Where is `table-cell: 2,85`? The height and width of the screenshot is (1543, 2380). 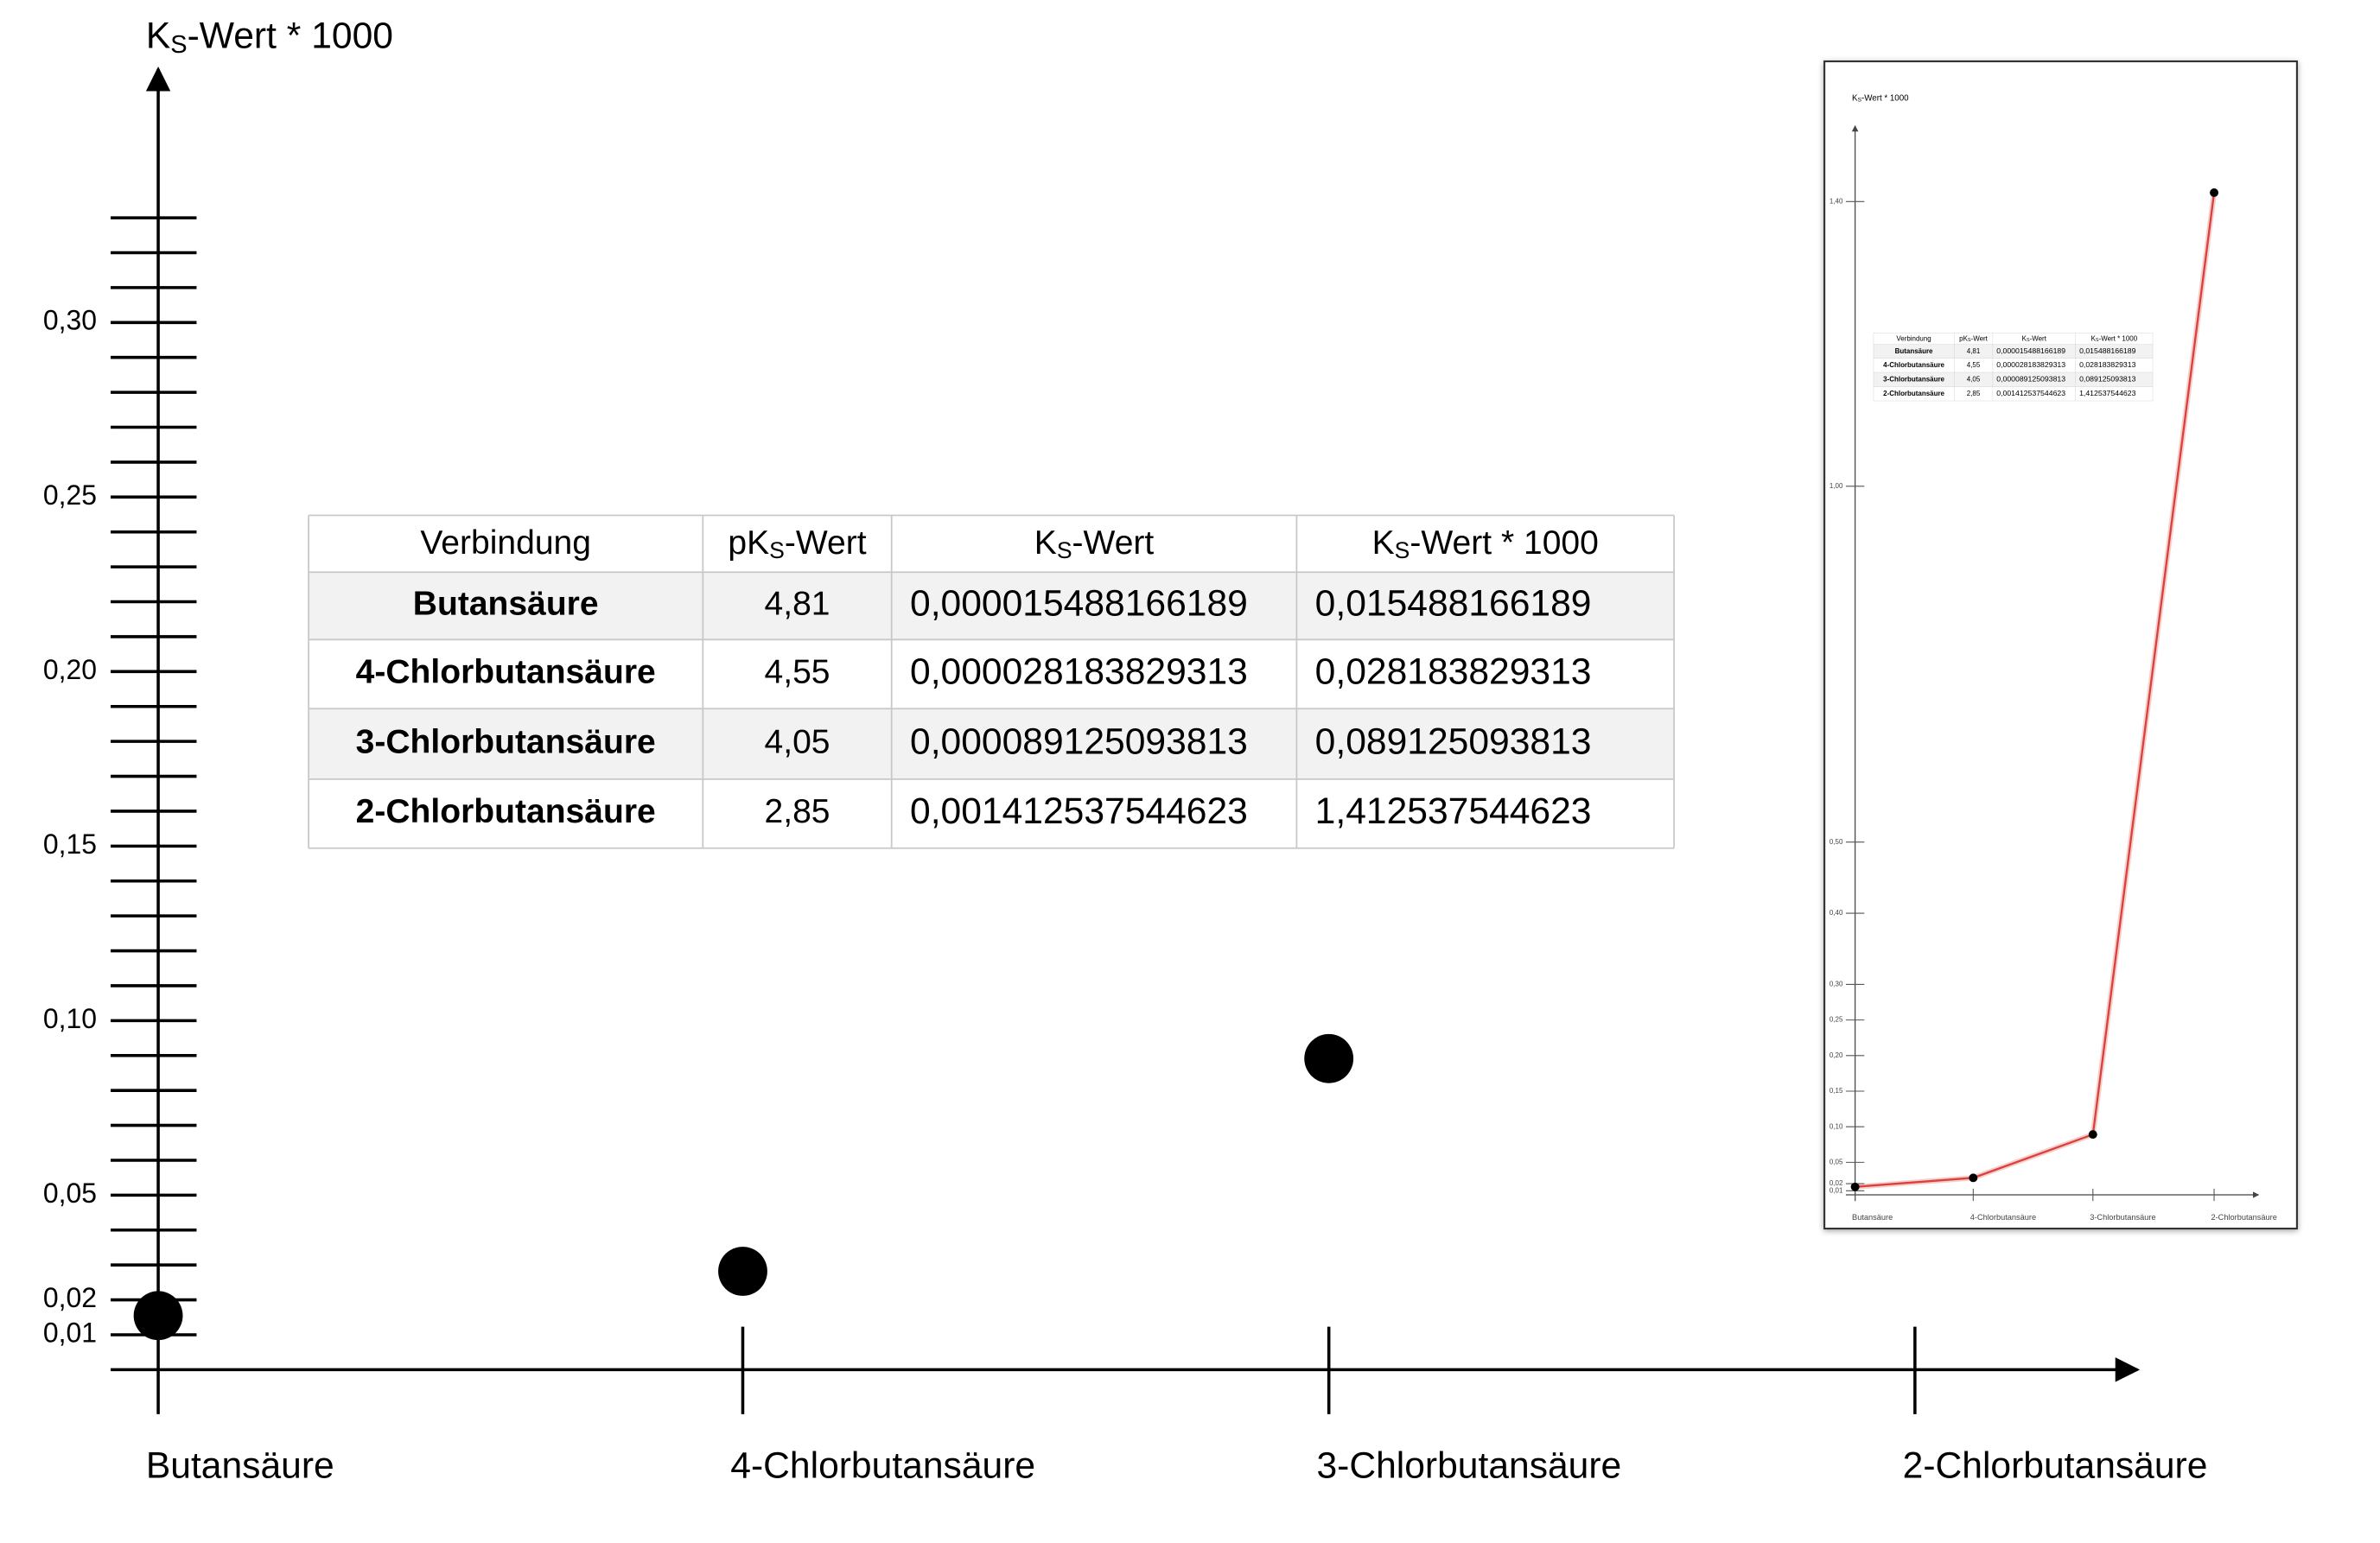
table-cell: 2,85 is located at coordinates (797, 811).